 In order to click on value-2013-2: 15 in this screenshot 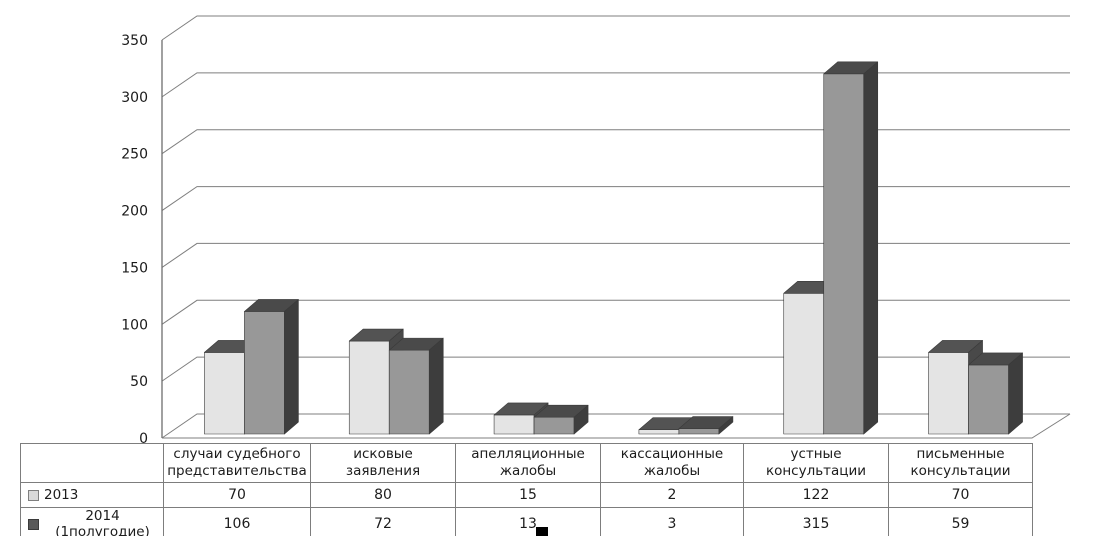, I will do `click(528, 495)`.